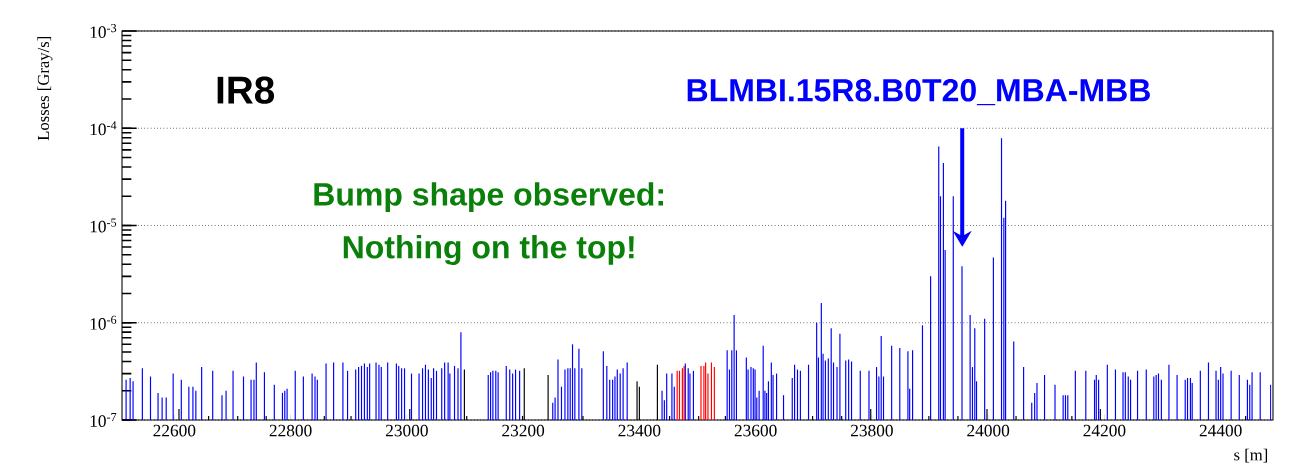  Describe the element at coordinates (103, 420) in the screenshot. I see `y-tick-label: 10$^{-7}$` at that location.